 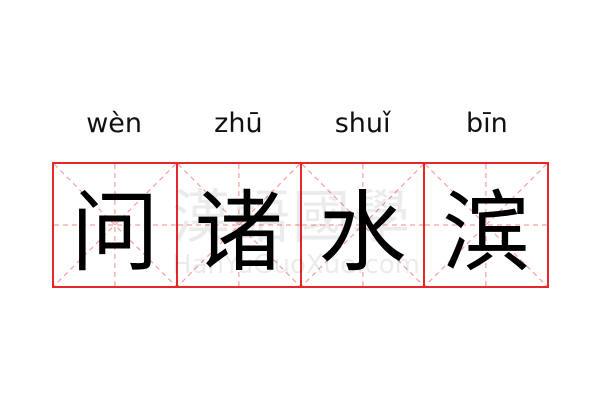 What do you see at coordinates (486, 123) in the screenshot?
I see `pinyin-4: bīn` at bounding box center [486, 123].